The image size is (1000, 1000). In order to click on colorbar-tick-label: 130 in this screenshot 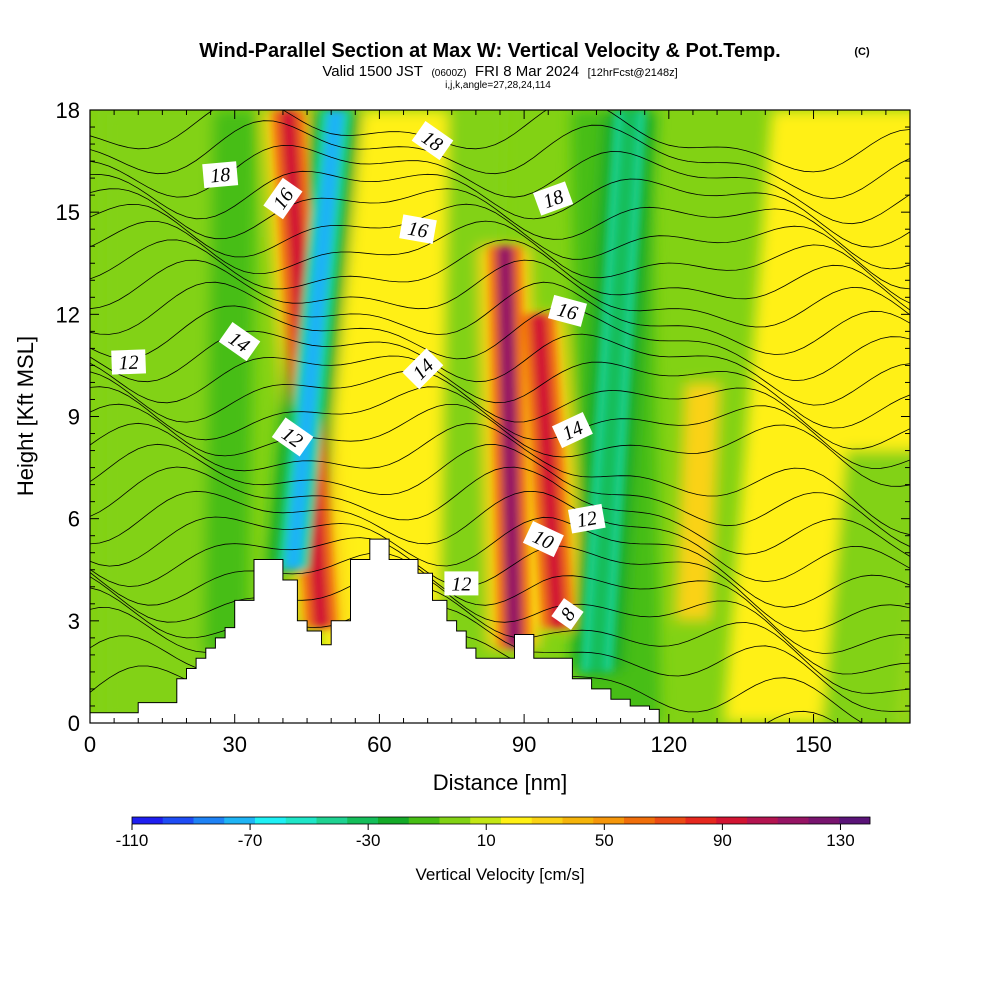, I will do `click(840, 840)`.